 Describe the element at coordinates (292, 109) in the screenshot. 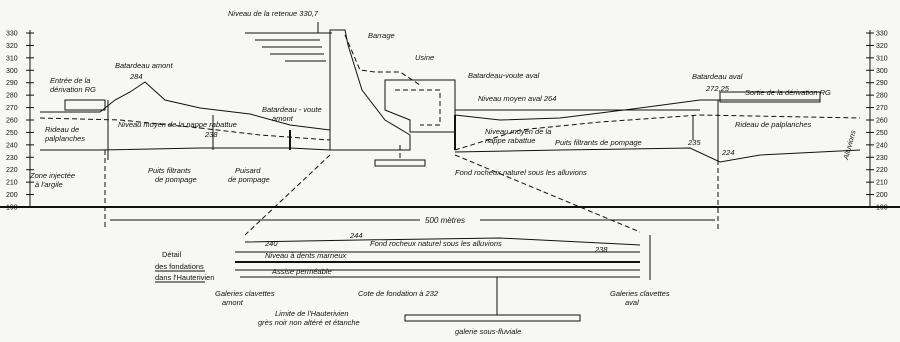

I see `label: Batardeau - voute` at that location.